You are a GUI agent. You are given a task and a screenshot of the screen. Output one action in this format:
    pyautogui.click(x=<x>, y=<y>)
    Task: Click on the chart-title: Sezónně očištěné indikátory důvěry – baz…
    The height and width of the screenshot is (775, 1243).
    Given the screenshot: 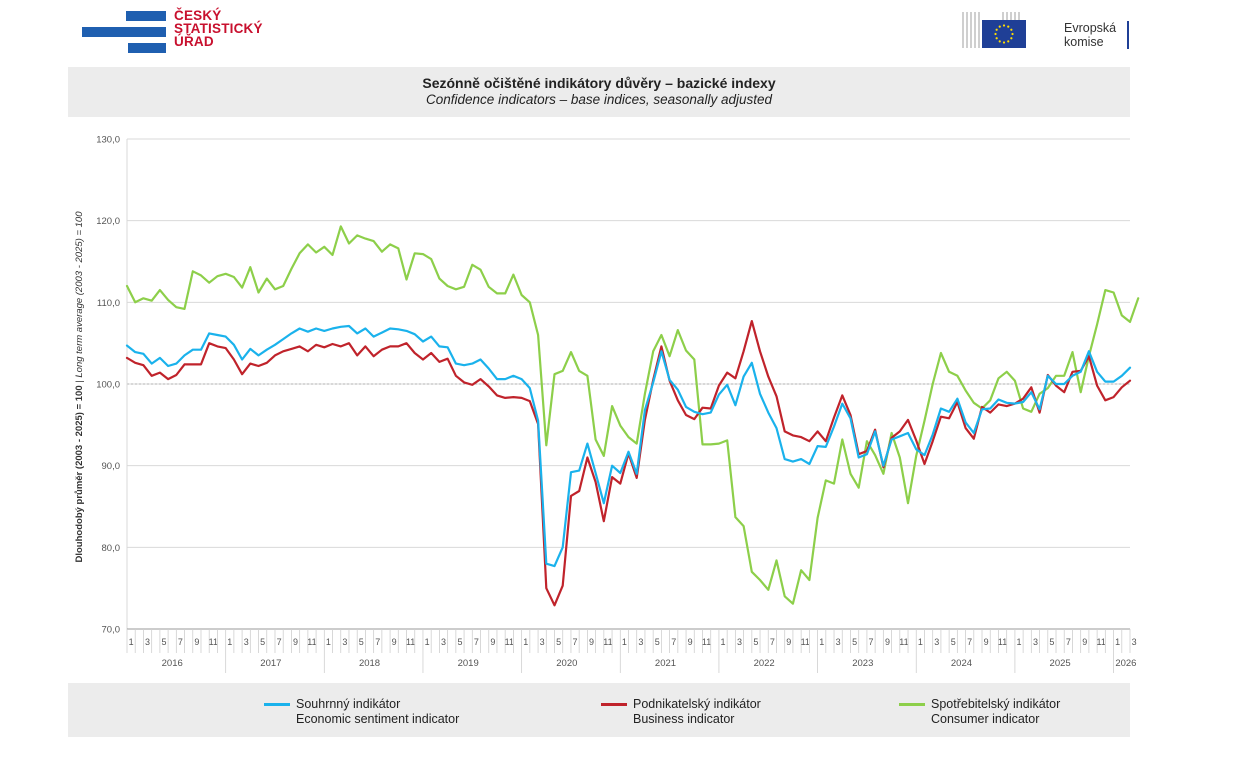 What is the action you would take?
    pyautogui.click(x=599, y=83)
    